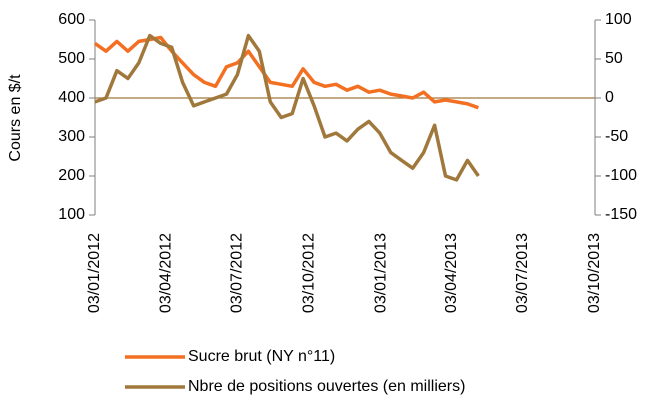  What do you see at coordinates (15, 118) in the screenshot?
I see `y-axis-label: Cours en $/t` at bounding box center [15, 118].